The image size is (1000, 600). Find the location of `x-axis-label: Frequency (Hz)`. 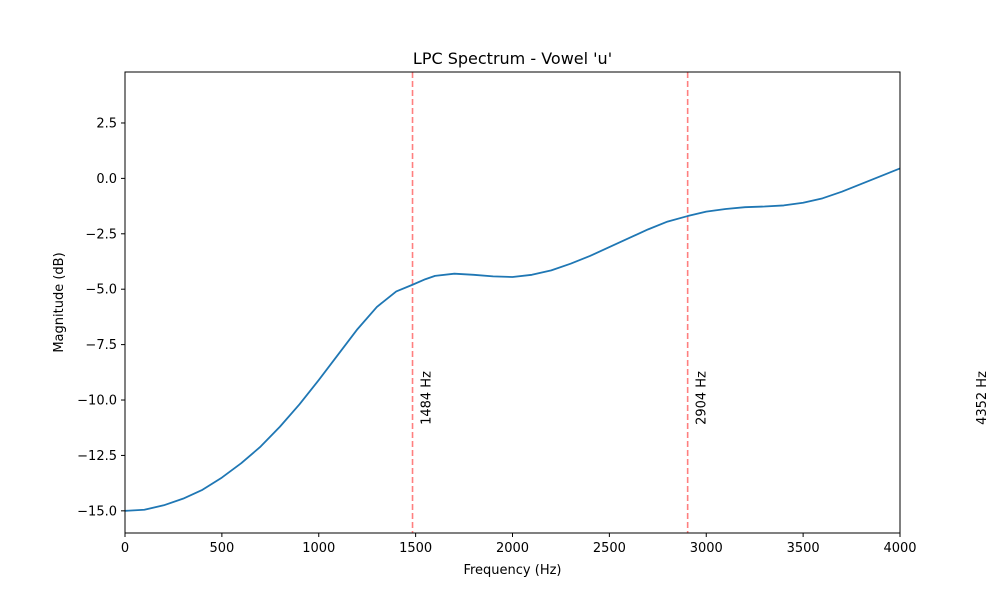

x-axis-label: Frequency (Hz) is located at coordinates (512, 570).